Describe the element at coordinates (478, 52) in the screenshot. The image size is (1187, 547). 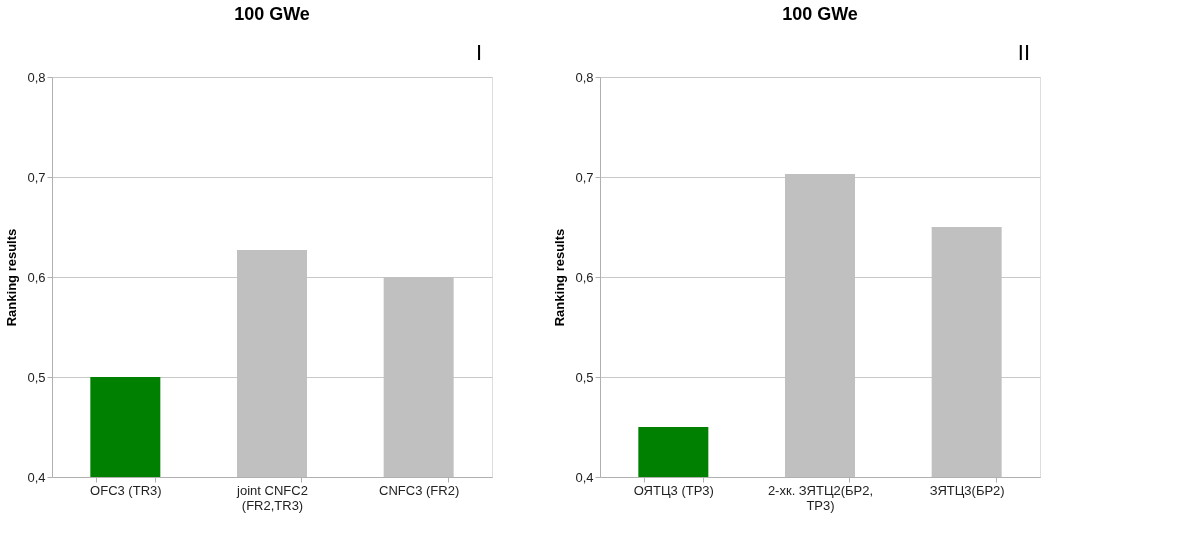
I see `text: I` at that location.